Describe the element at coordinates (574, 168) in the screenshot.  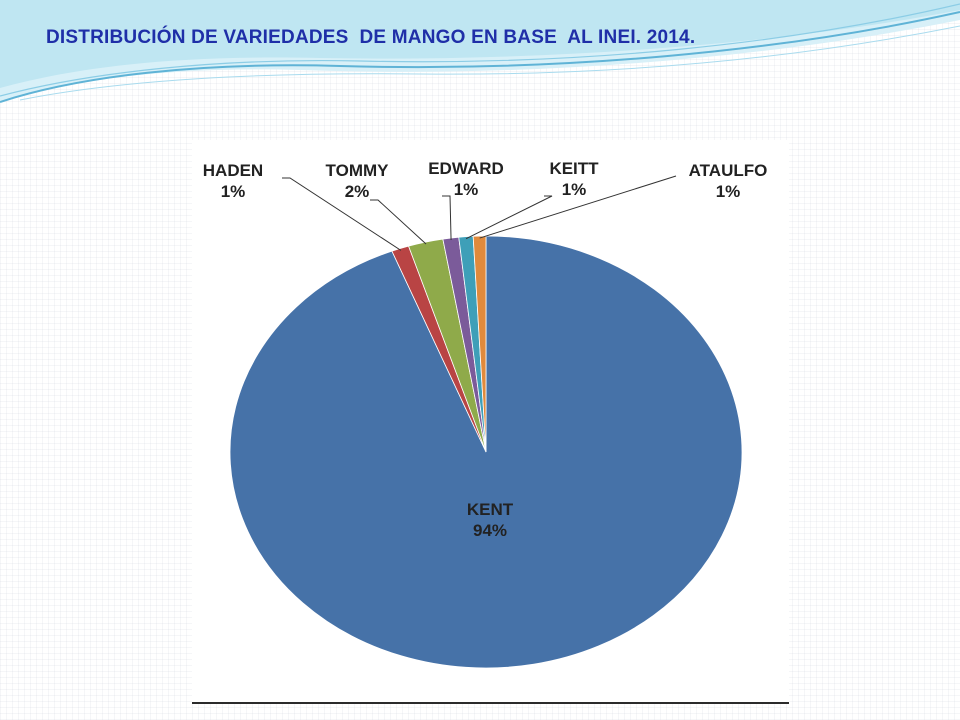
I see `slice-label-keitt: KEITT` at that location.